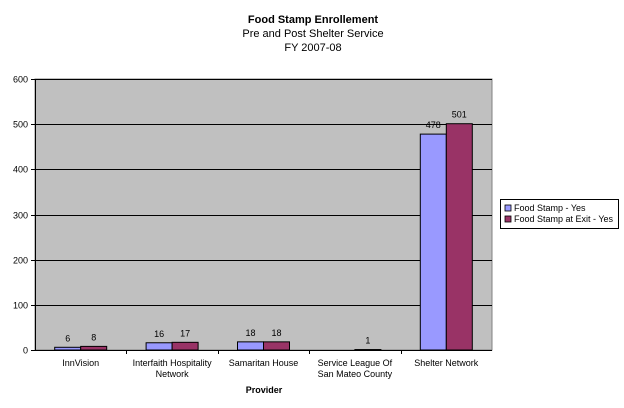  Describe the element at coordinates (264, 363) in the screenshot. I see `x-tick-label: Samaritan House` at that location.